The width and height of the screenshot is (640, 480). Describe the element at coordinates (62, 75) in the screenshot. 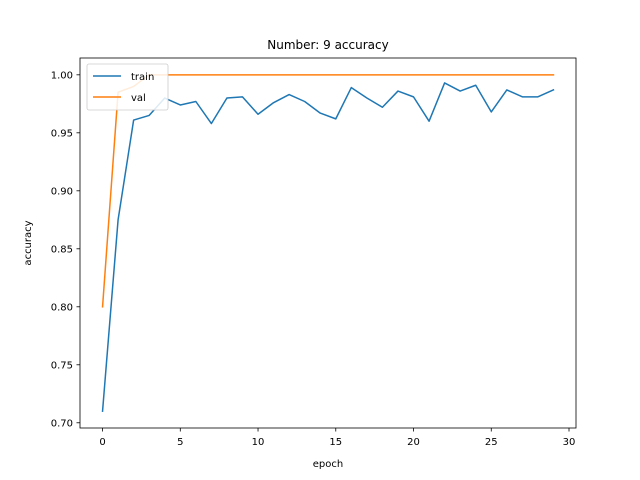

I see `y-tick-label: 1.00` at that location.